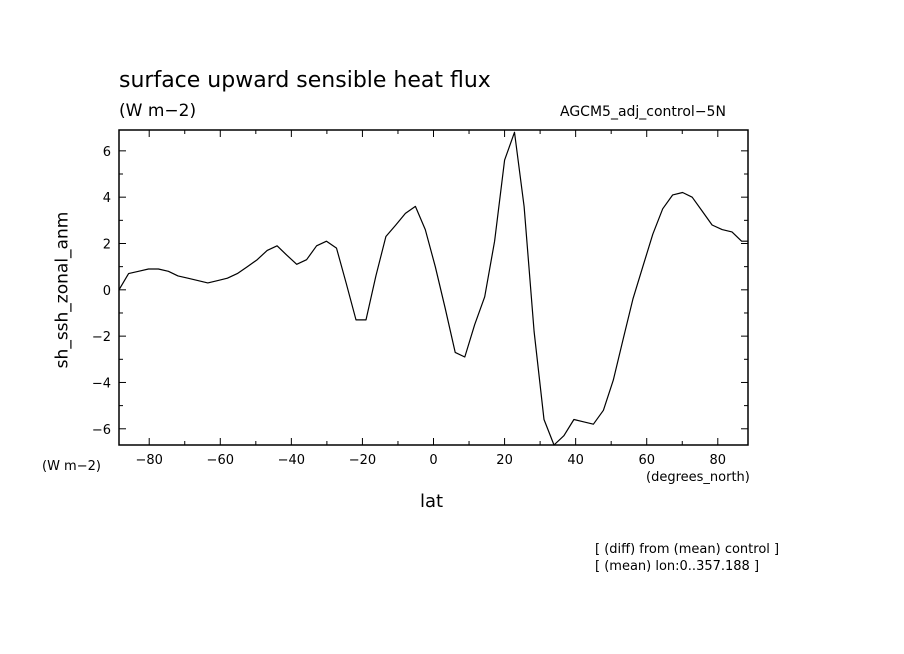  What do you see at coordinates (71, 466) in the screenshot?
I see `y-axis-units: (W m−2)` at bounding box center [71, 466].